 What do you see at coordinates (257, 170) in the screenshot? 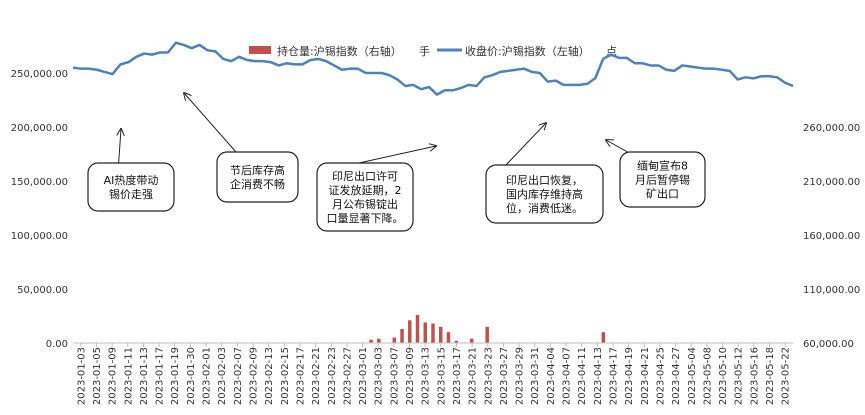
I see `annotation-text-line: 节后库存高` at bounding box center [257, 170].